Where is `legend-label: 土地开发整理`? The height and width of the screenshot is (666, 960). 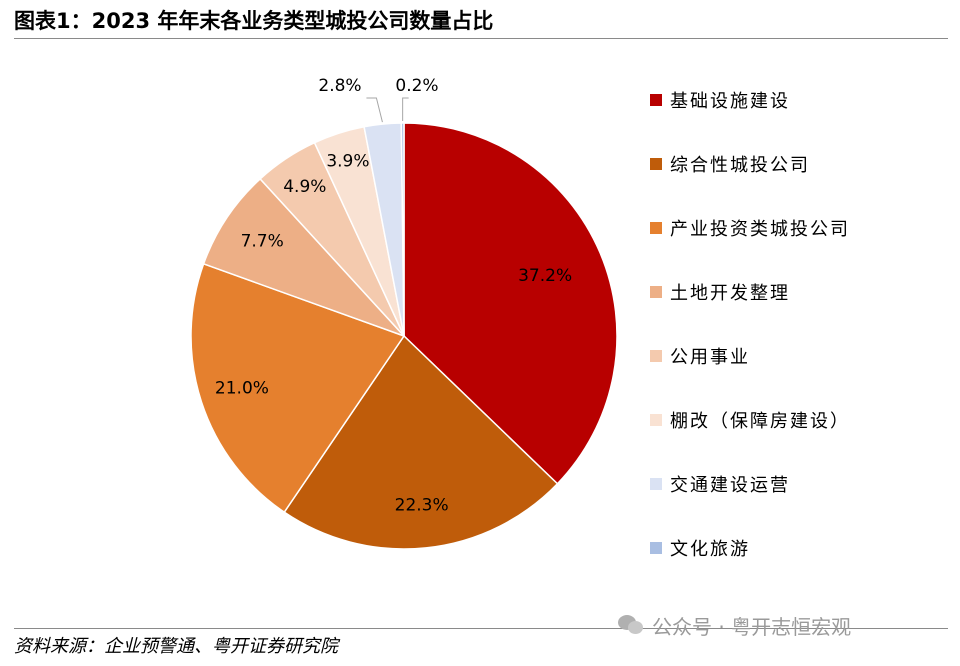 legend-label: 土地开发整理 is located at coordinates (730, 293).